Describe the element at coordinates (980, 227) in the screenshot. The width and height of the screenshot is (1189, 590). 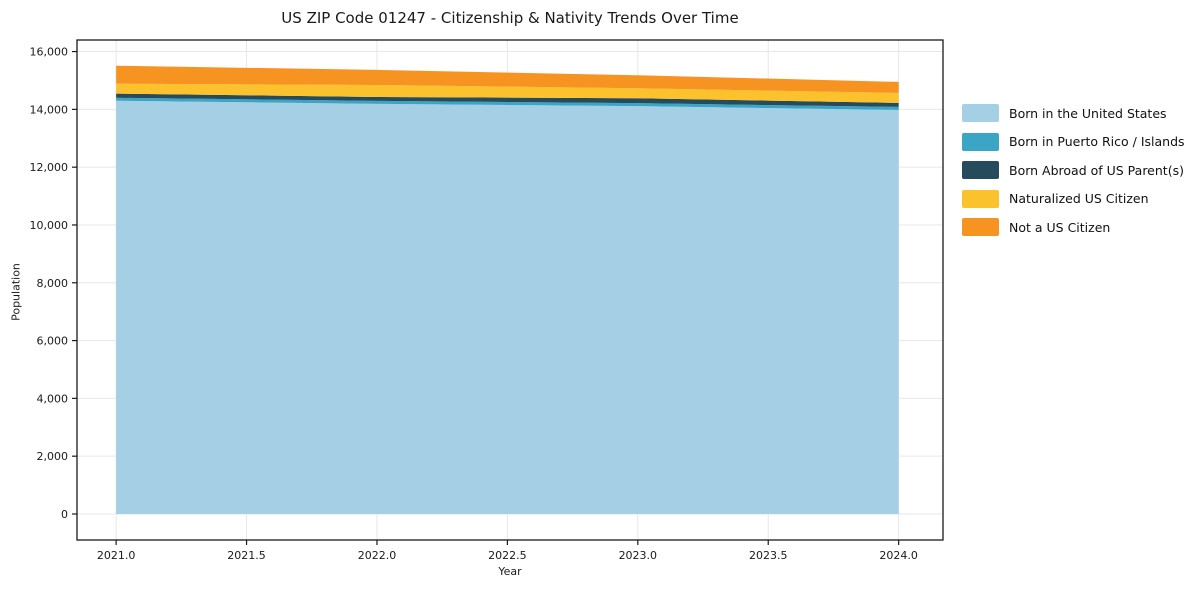
I see `legend-swatch-not-citizen` at that location.